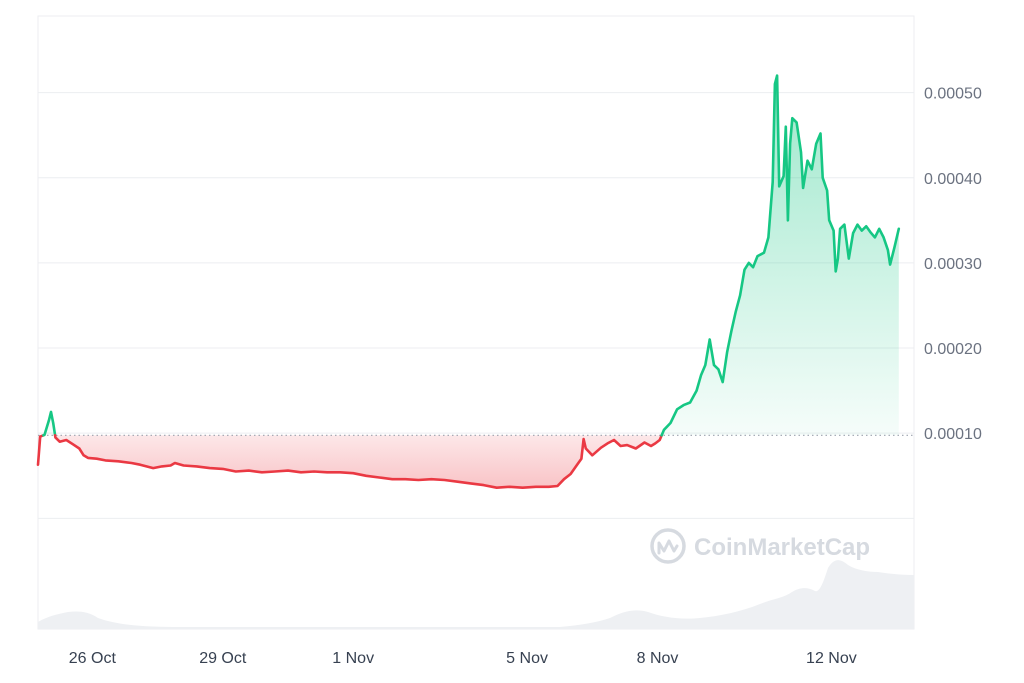 This screenshot has width=1024, height=683. I want to click on volume-area, so click(476, 594).